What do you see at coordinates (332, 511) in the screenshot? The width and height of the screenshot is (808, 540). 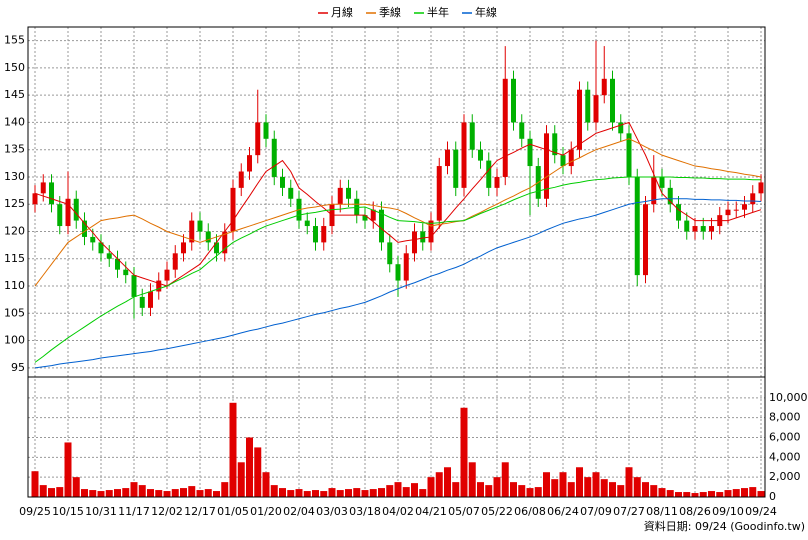 I see `x-tick-label: 03/03` at bounding box center [332, 511].